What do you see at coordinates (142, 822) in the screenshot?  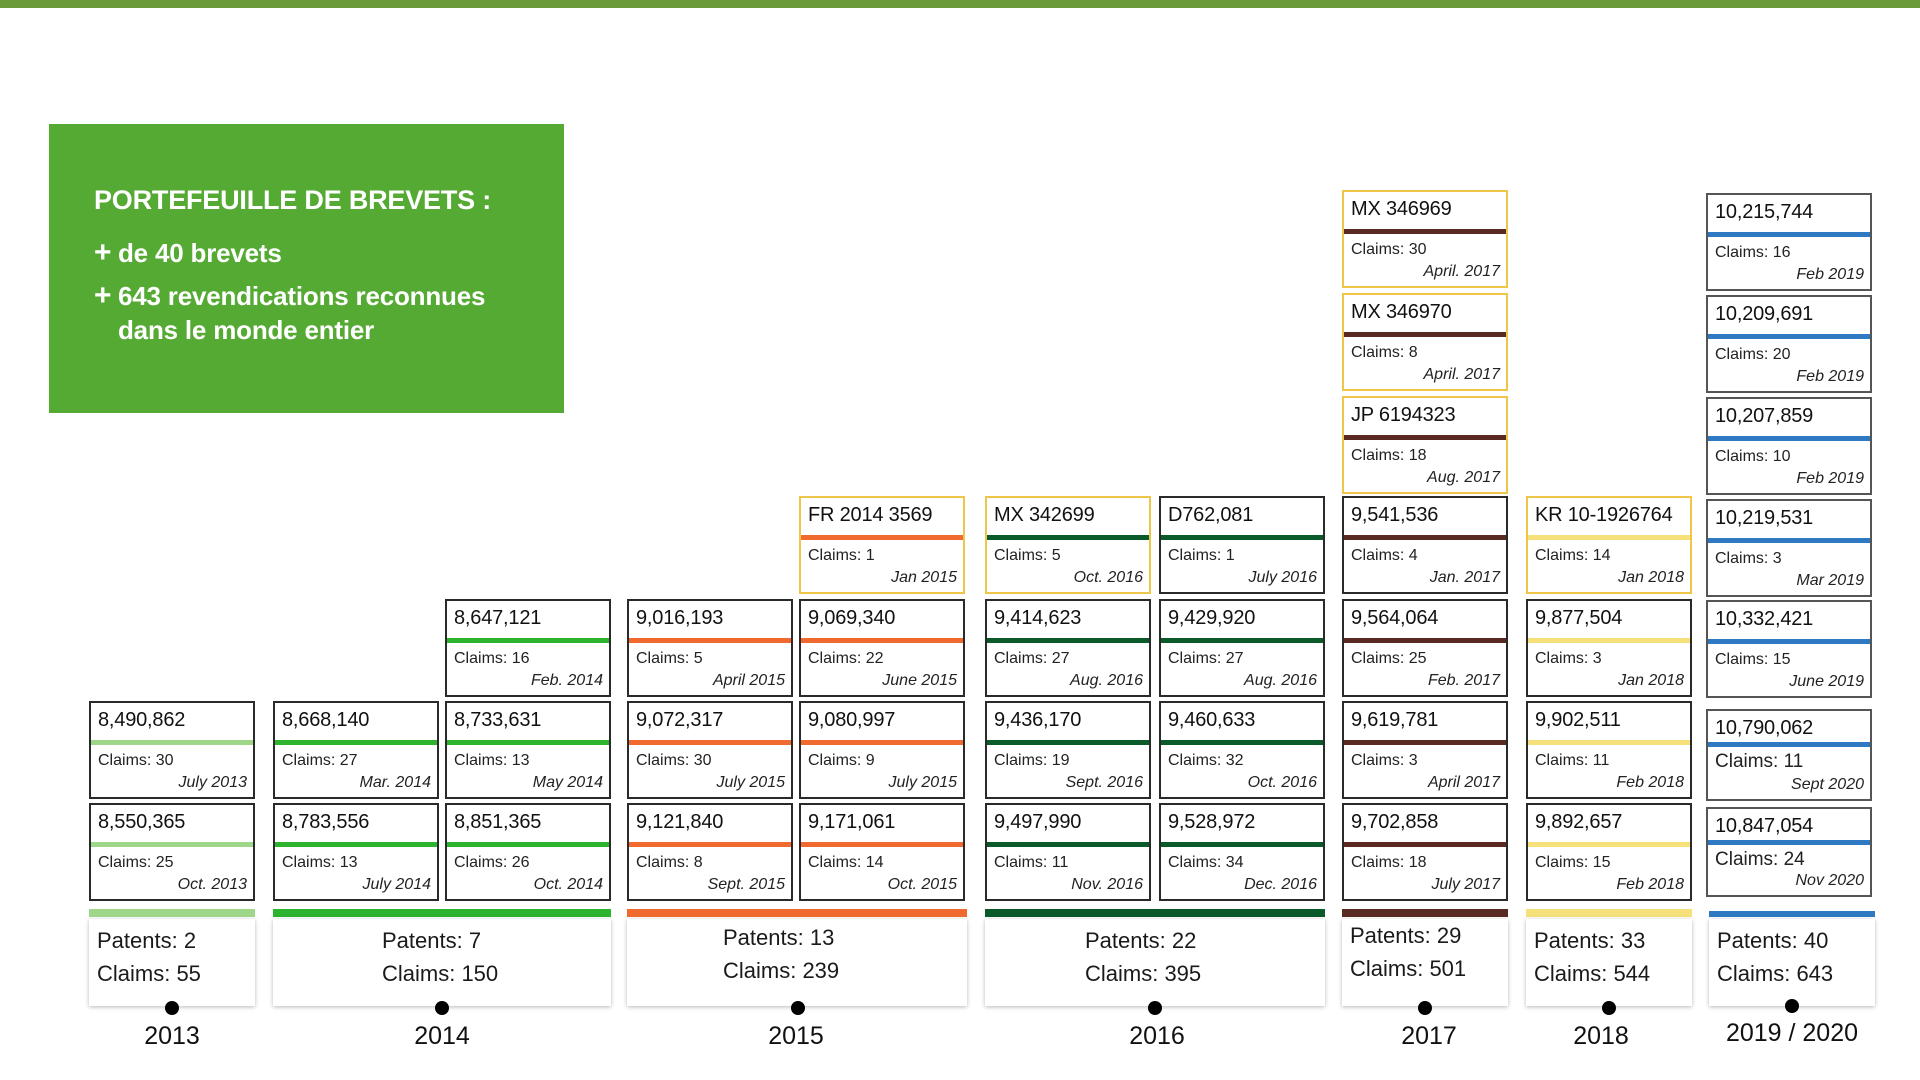 I see `patent-number: 8,550,365` at bounding box center [142, 822].